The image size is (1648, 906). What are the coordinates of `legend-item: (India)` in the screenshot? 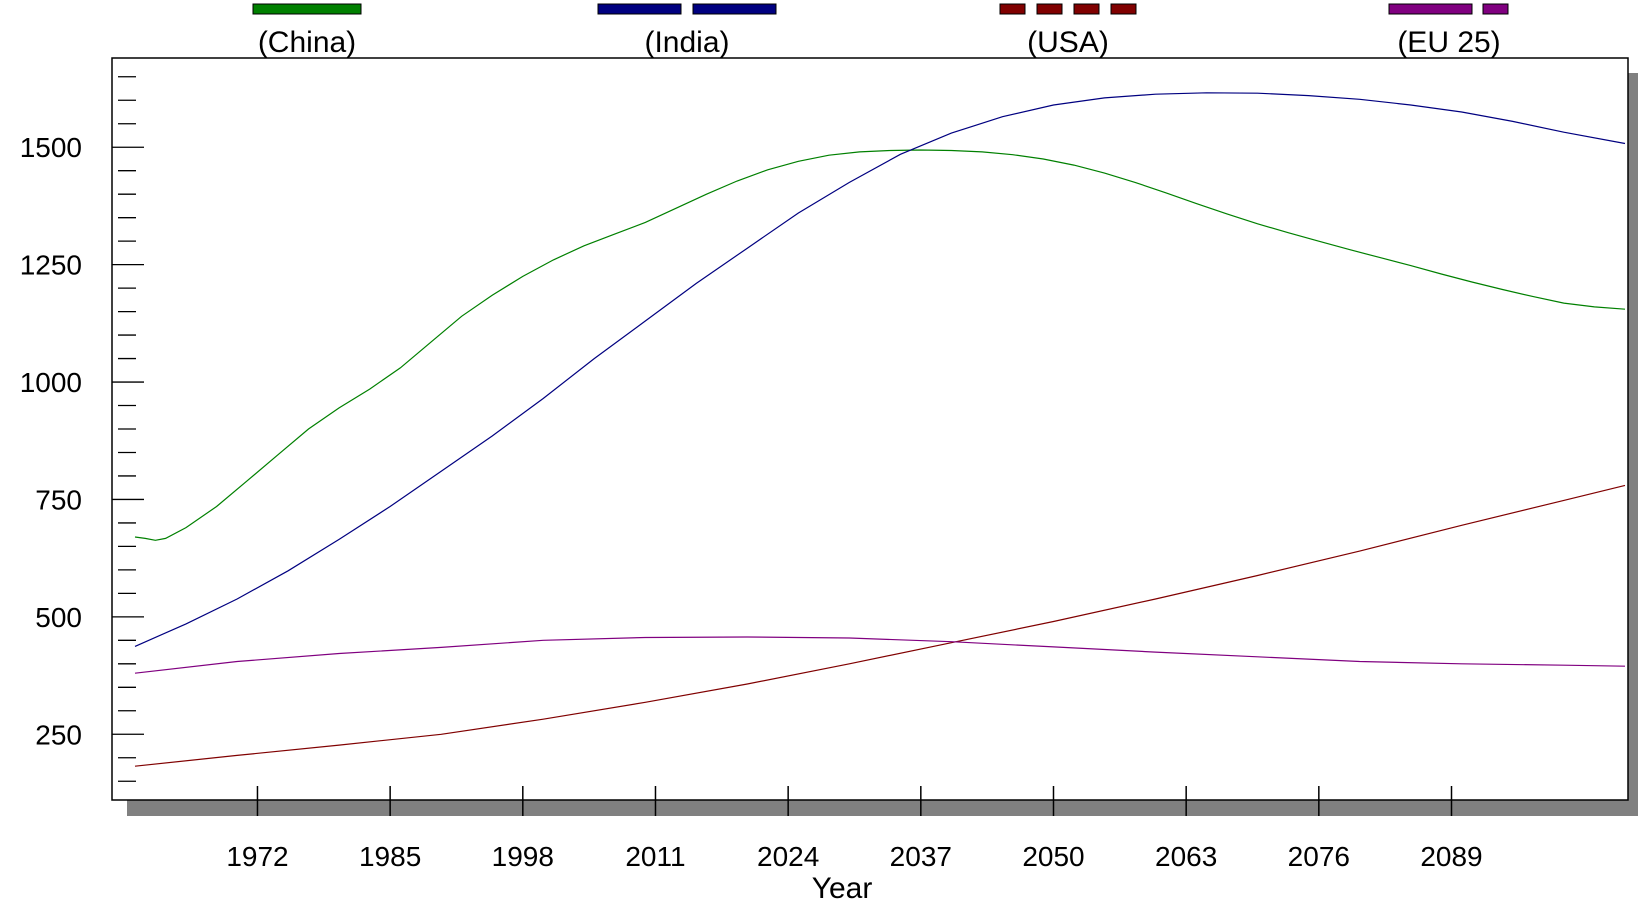 It's located at (687, 31).